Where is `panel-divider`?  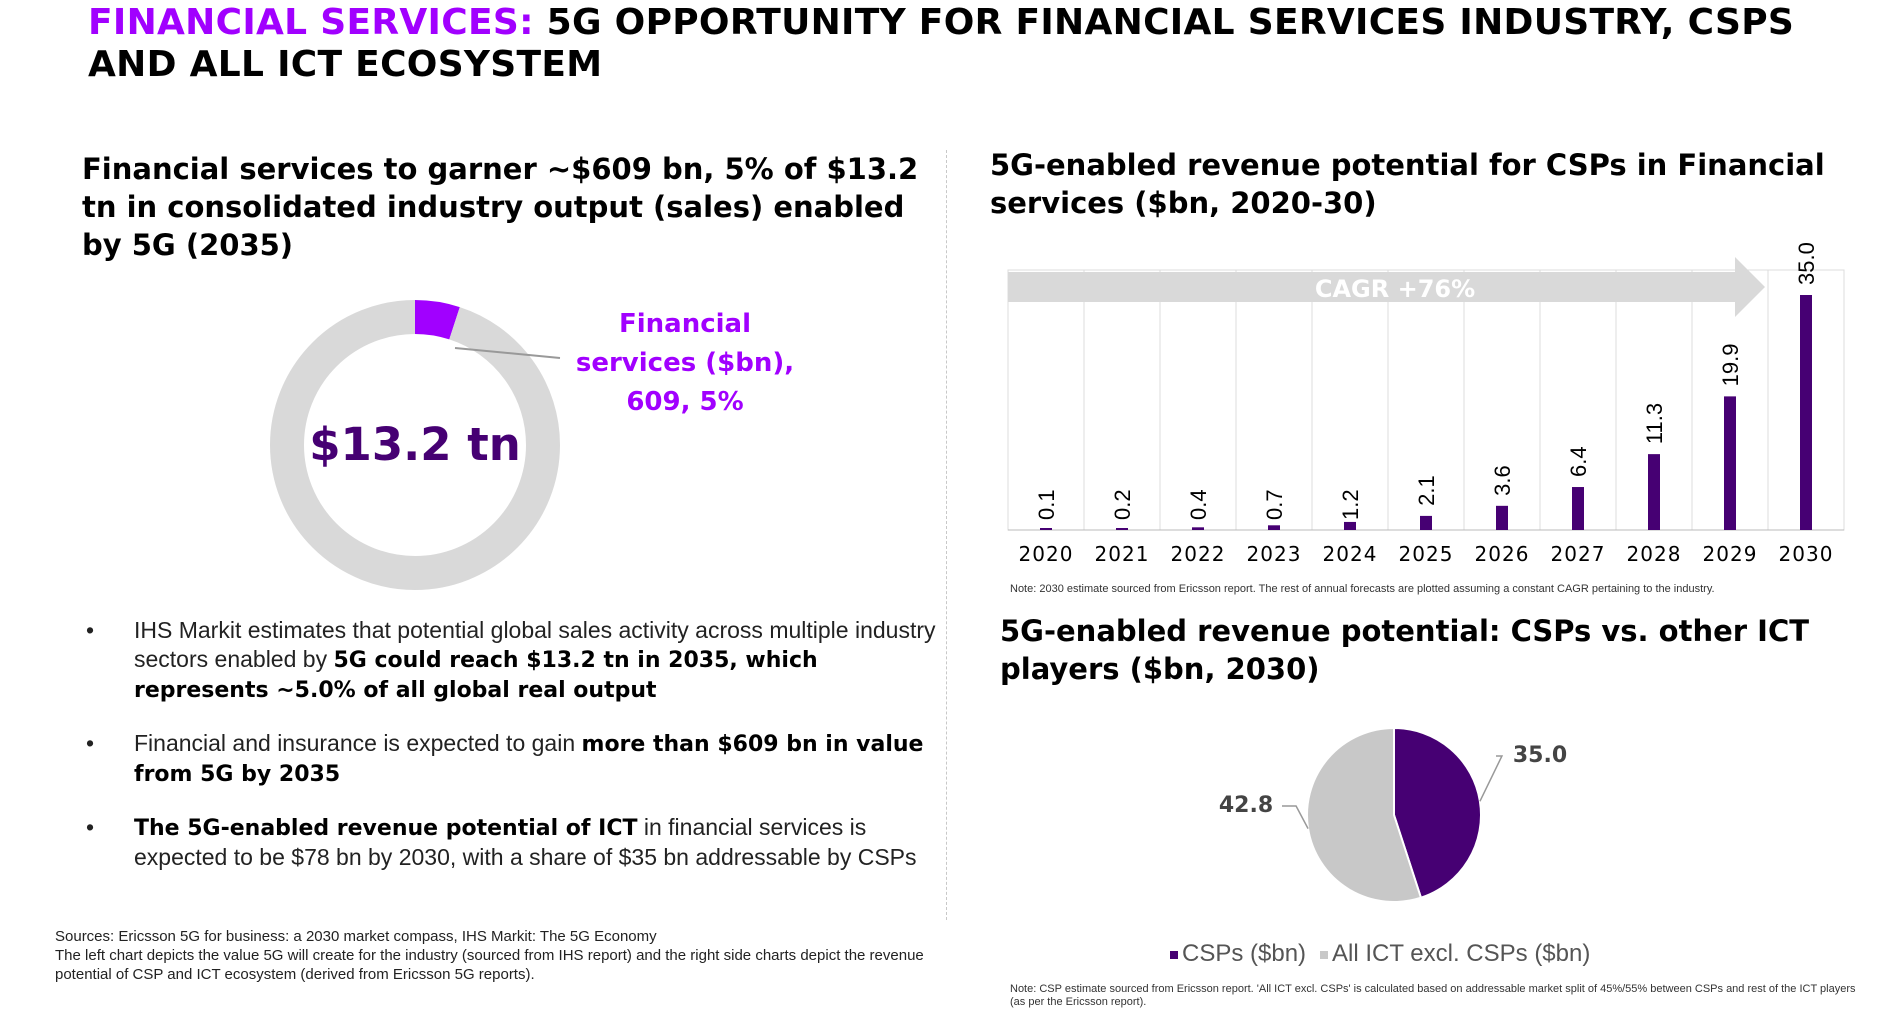
panel-divider is located at coordinates (946, 535).